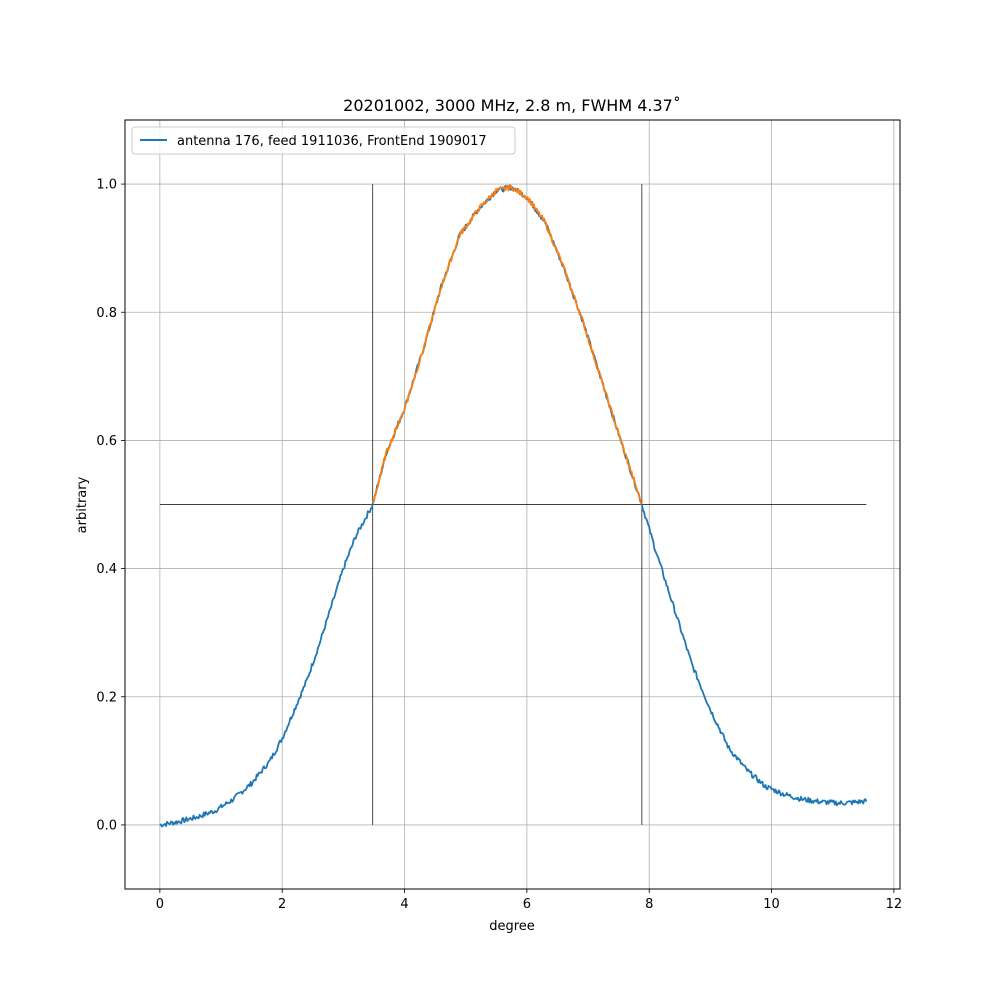  I want to click on y-axis-ticks: 0.0 0.2 0.4 0.6 0.8 1.0, so click(110, 505).